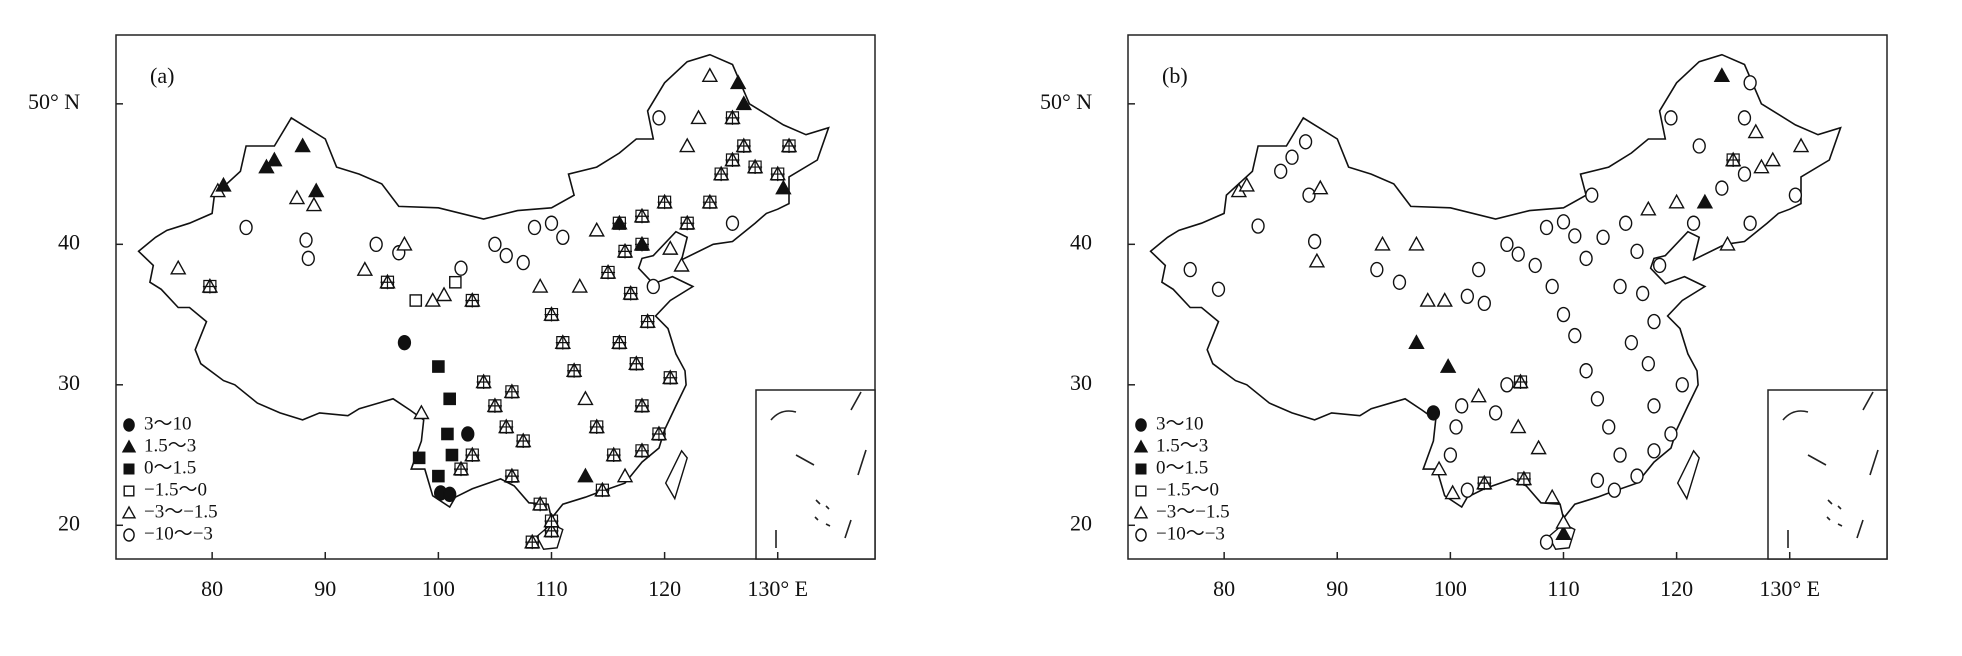 The width and height of the screenshot is (1962, 656). Describe the element at coordinates (1187, 489) in the screenshot. I see `legend-label: −1.5～0` at that location.